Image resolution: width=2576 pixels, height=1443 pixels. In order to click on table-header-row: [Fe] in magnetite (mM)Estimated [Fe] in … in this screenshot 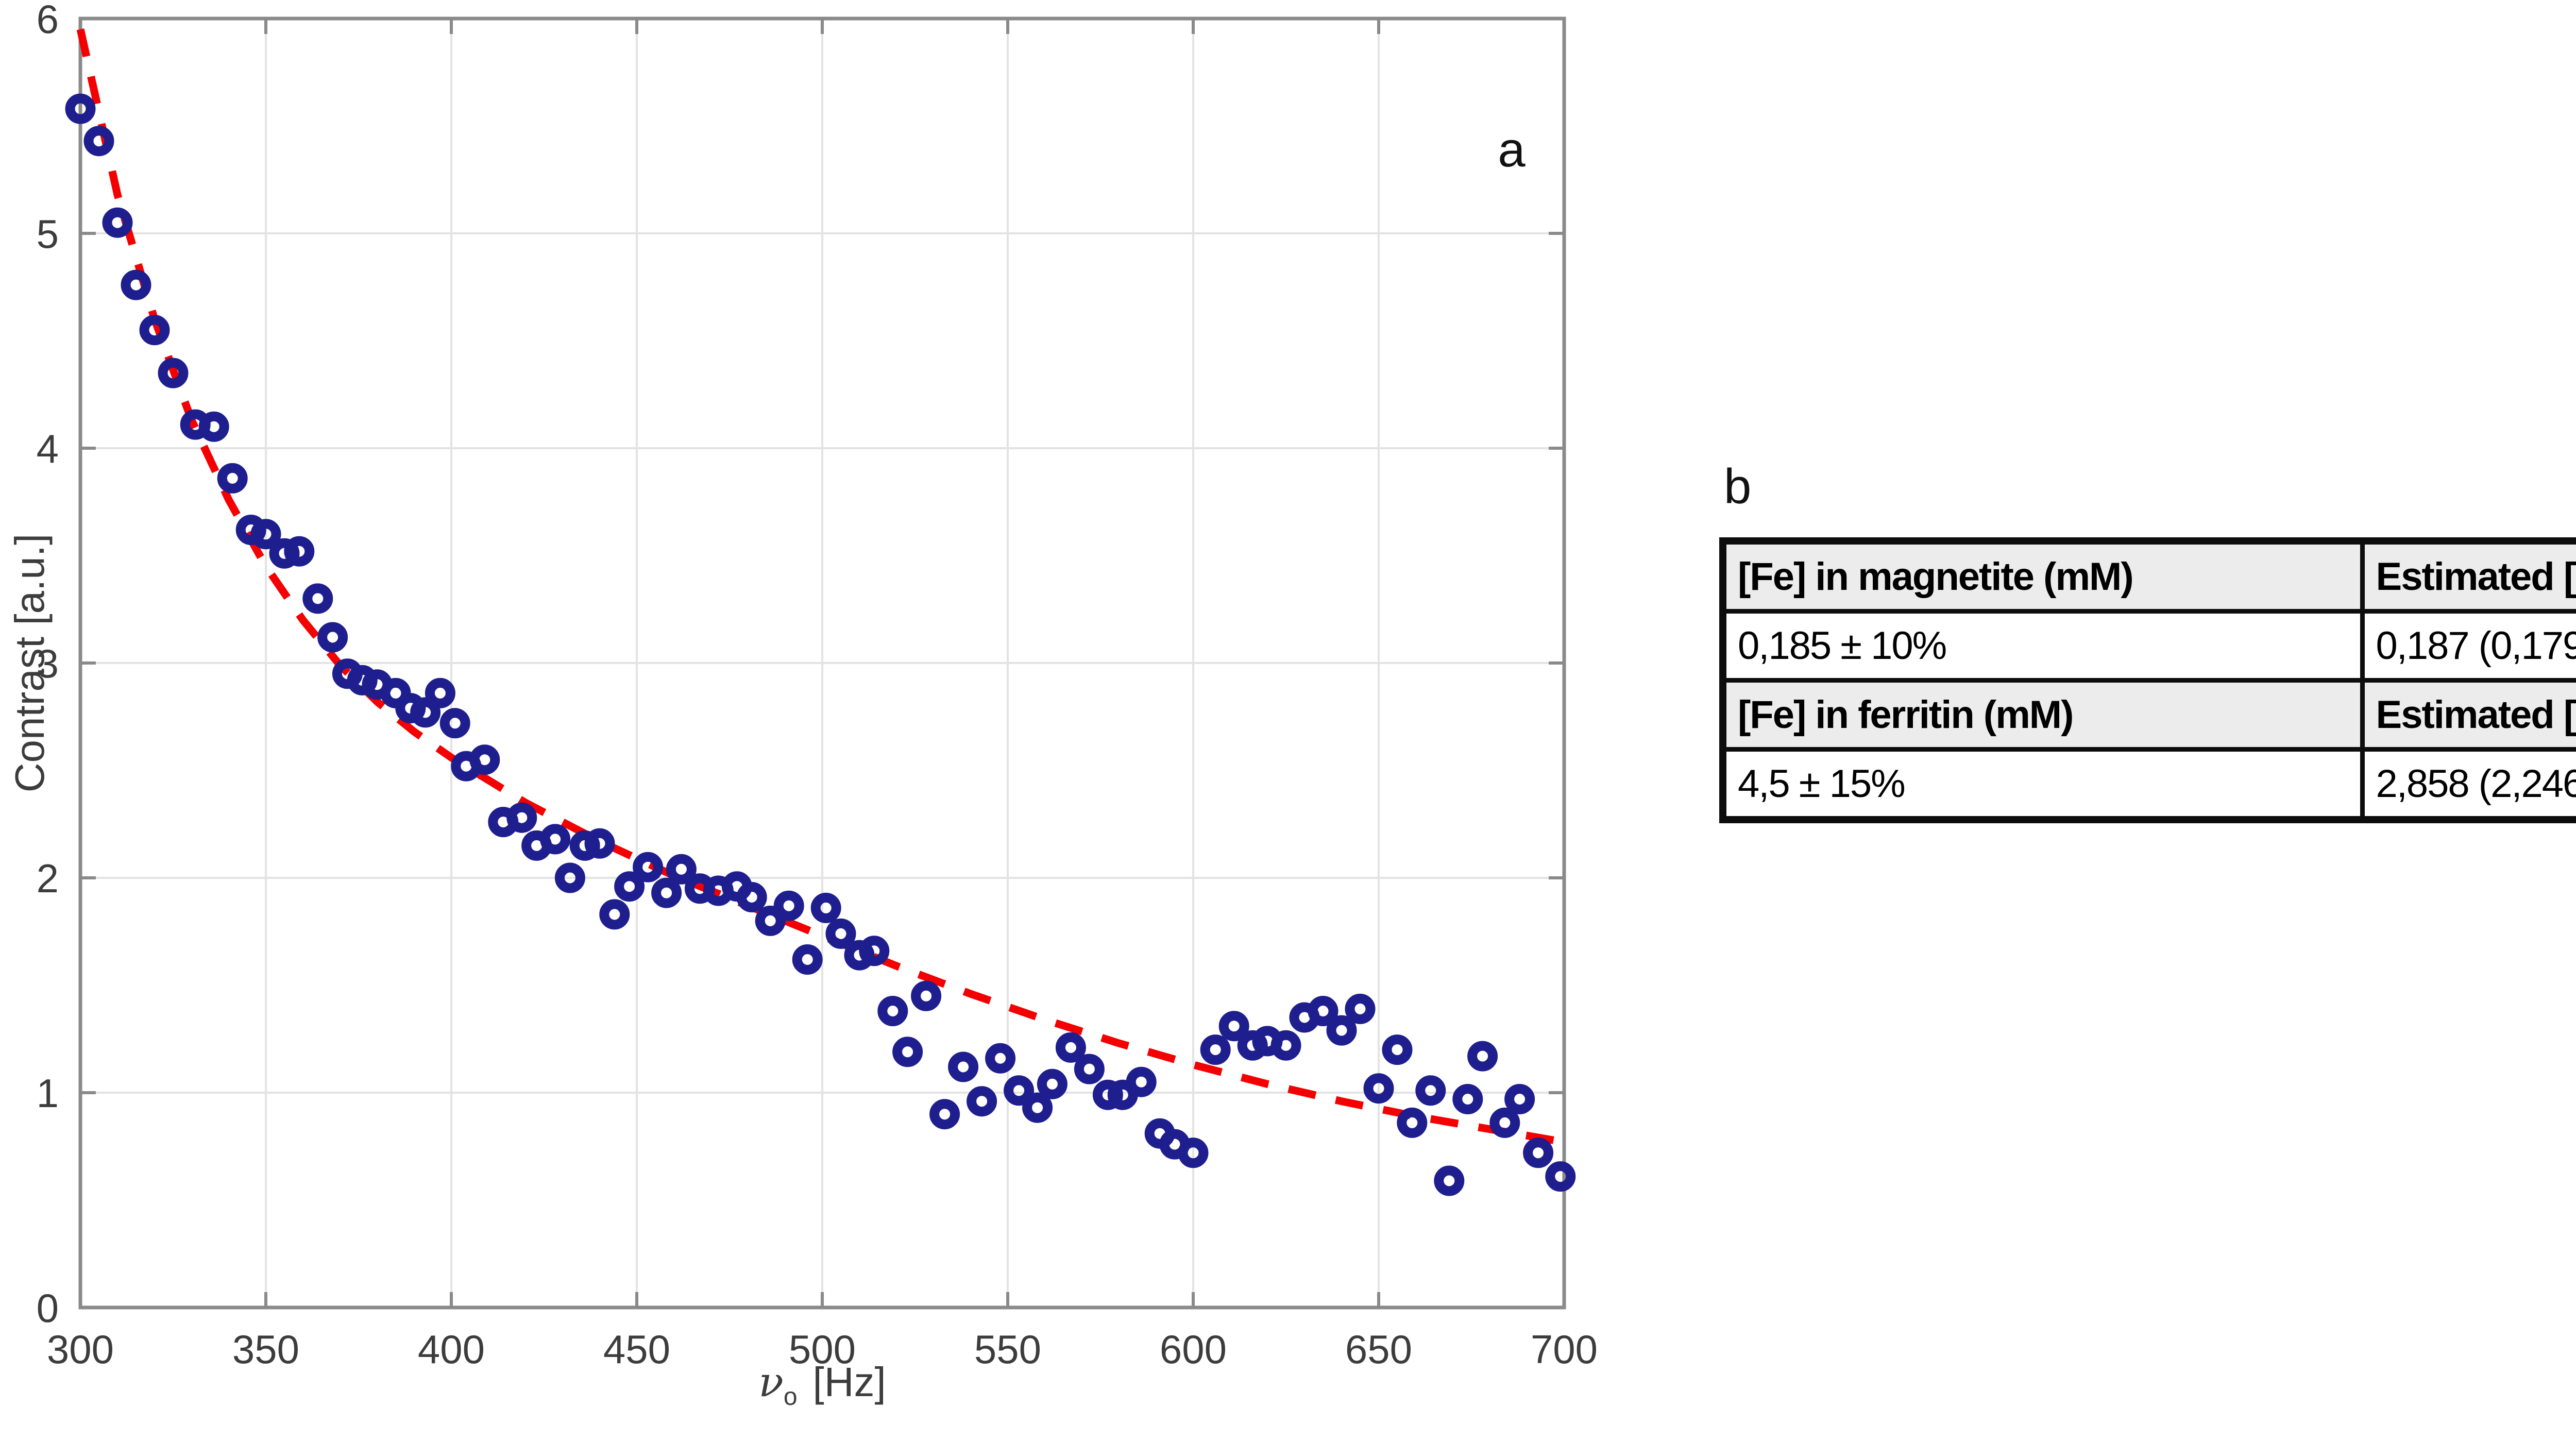, I will do `click(2148, 576)`.